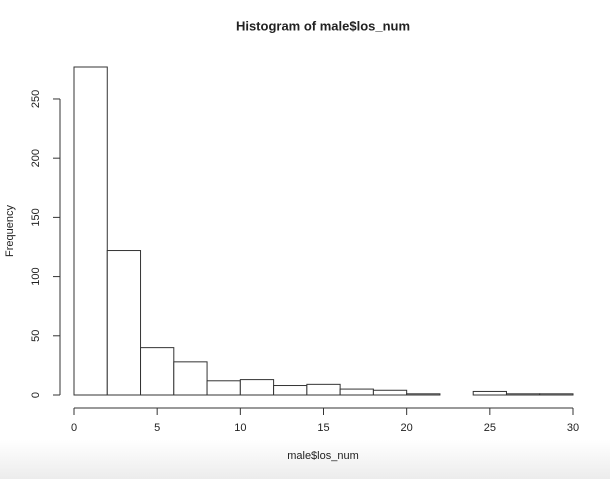 The width and height of the screenshot is (610, 479). Describe the element at coordinates (240, 428) in the screenshot. I see `x-tick-label: 10` at that location.